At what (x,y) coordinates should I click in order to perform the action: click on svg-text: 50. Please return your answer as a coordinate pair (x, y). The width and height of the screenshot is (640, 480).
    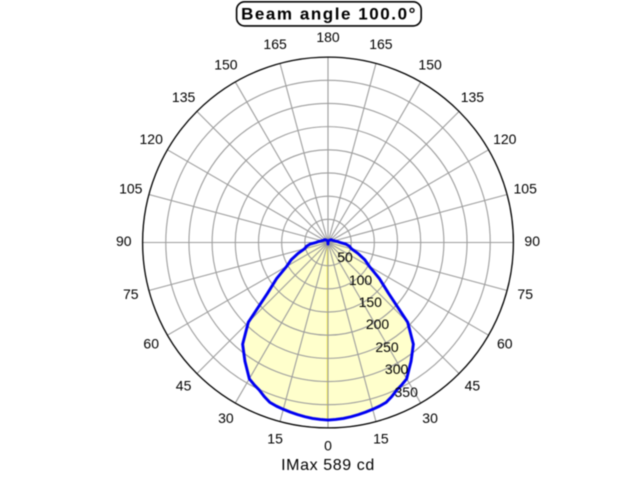
    Looking at the image, I should click on (345, 257).